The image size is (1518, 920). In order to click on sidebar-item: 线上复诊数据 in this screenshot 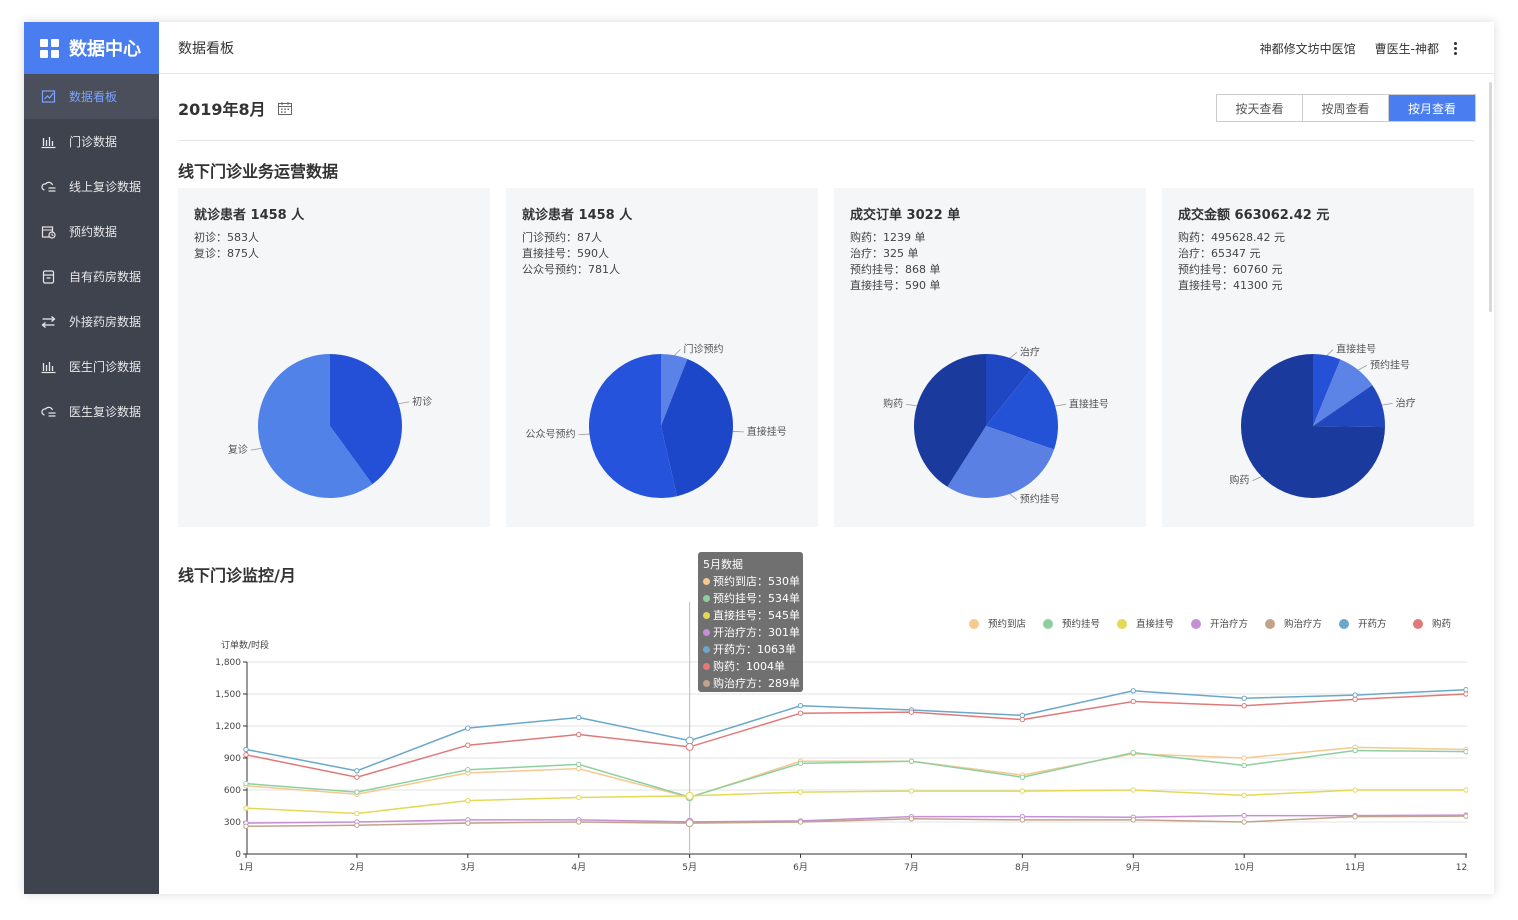, I will do `click(91, 186)`.